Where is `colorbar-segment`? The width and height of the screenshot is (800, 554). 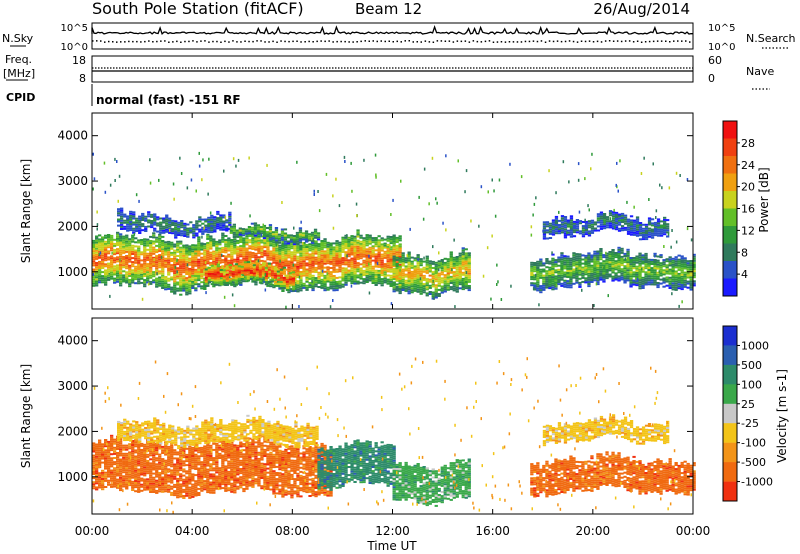 colorbar-segment is located at coordinates (730, 147).